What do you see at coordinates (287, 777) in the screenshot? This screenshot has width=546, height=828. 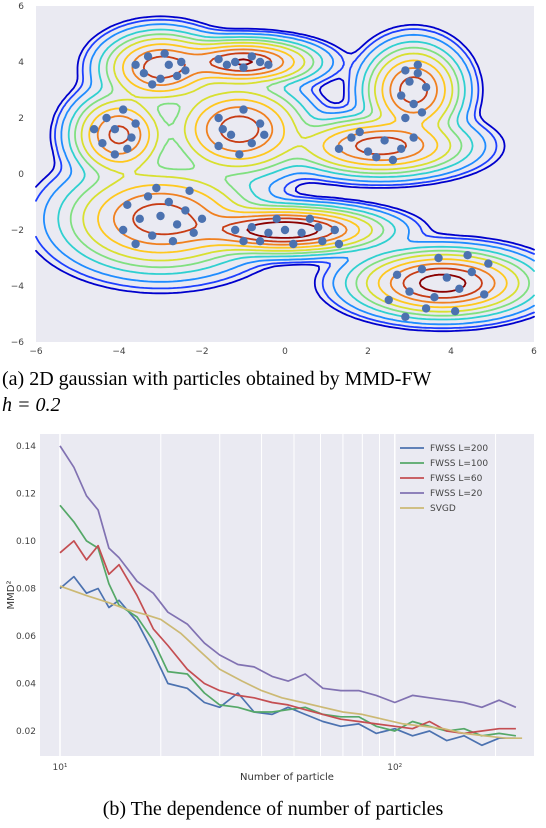 I see `x-axis-title: Number of particle` at bounding box center [287, 777].